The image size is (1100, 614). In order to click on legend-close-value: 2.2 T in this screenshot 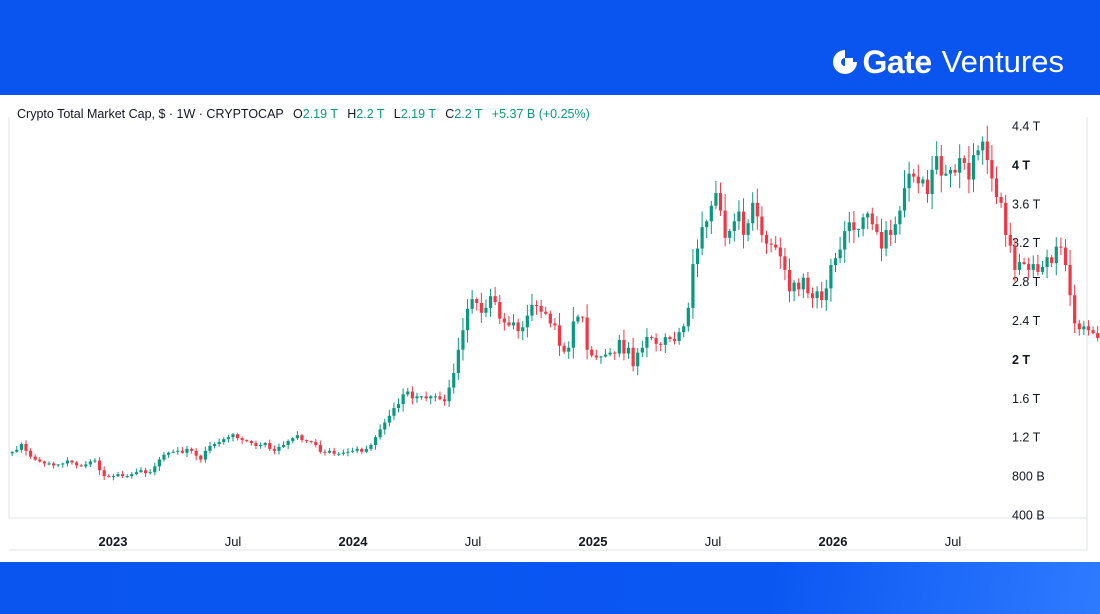, I will do `click(468, 114)`.